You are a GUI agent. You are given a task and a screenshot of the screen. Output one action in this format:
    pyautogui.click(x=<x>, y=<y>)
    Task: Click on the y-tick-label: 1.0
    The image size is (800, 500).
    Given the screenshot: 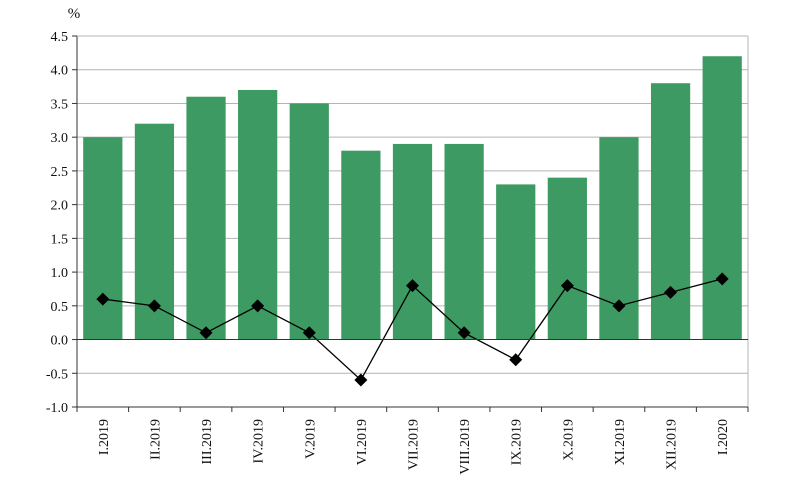 What is the action you would take?
    pyautogui.click(x=60, y=273)
    